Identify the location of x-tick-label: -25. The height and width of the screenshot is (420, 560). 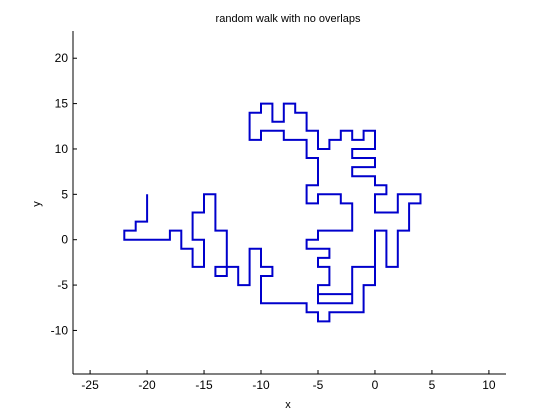
(90, 385).